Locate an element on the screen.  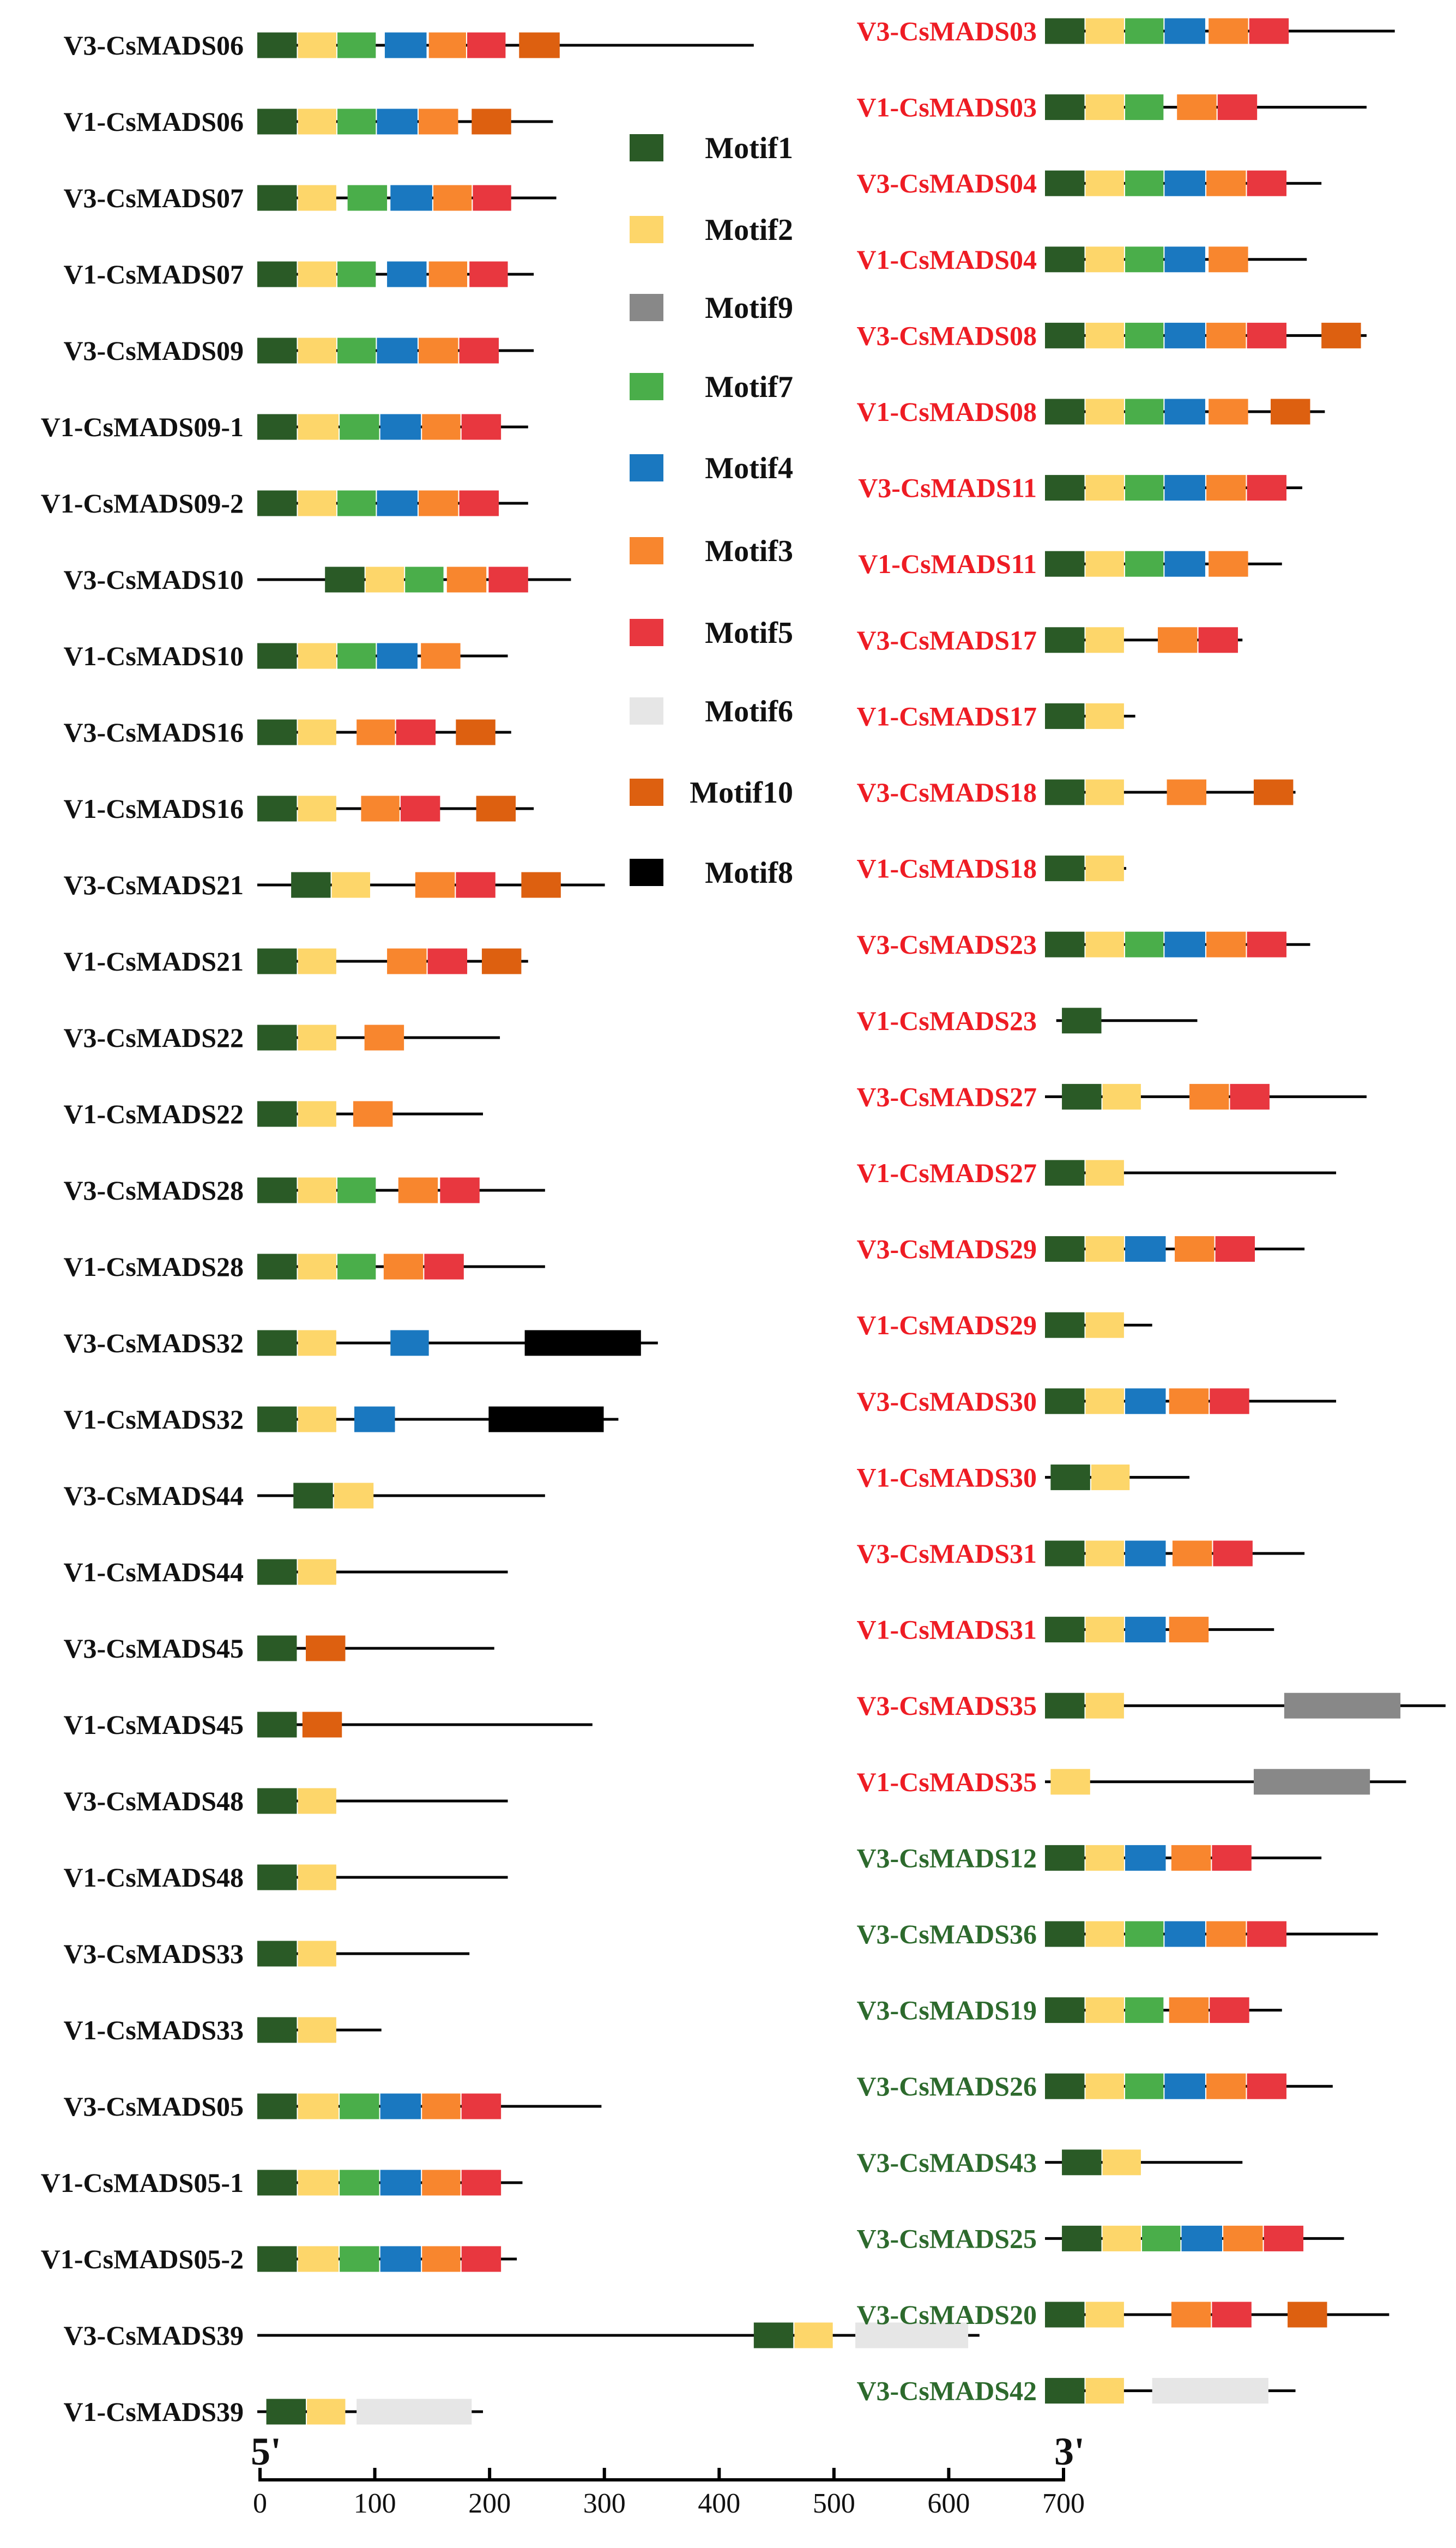
gene-row: V3-CsMADS11 is located at coordinates (1080, 488).